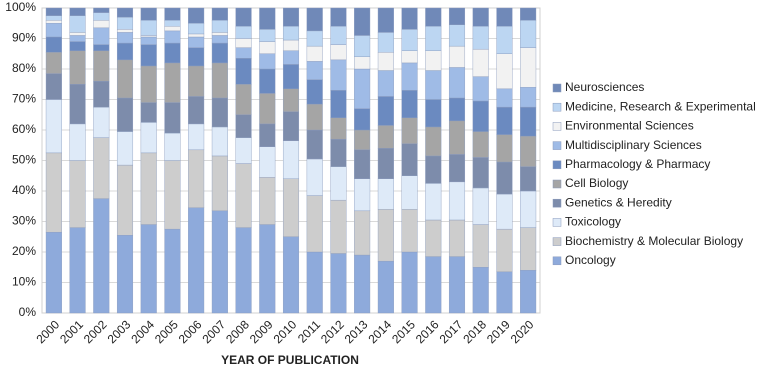 The height and width of the screenshot is (369, 762). Describe the element at coordinates (28, 312) in the screenshot. I see `y-tick-label: 0%` at that location.